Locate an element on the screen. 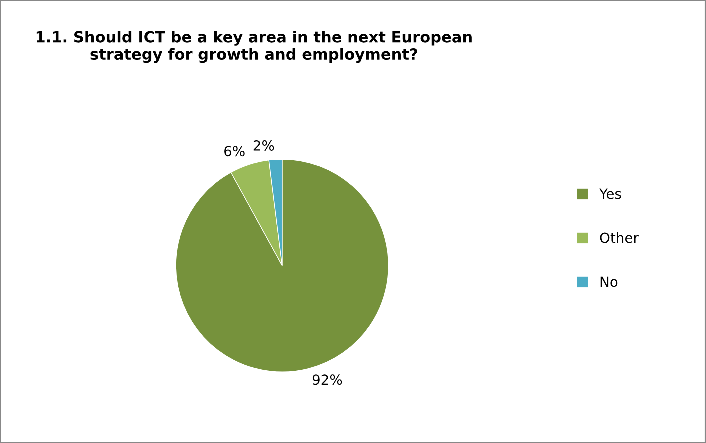  chart-title: 1.1. Should ICT be a key area in the next European strategy for growth and employment? is located at coordinates (254, 47).